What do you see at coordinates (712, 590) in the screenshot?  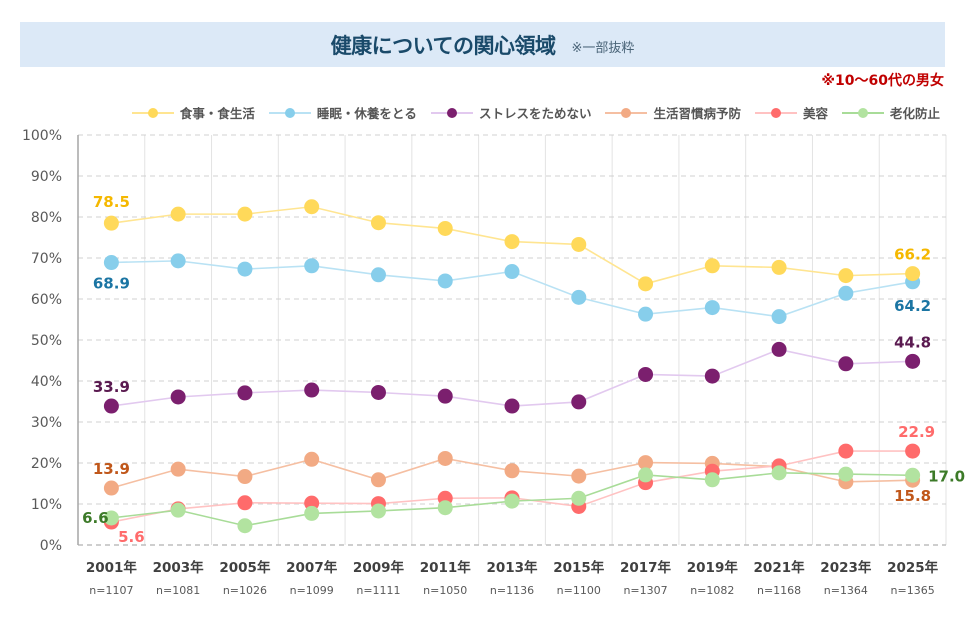 I see `sample-size-label: n=1082` at bounding box center [712, 590].